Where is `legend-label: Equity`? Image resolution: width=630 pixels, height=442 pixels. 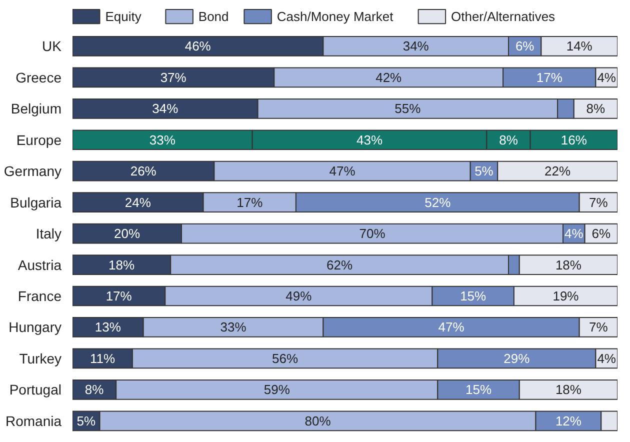 legend-label: Equity is located at coordinates (123, 16).